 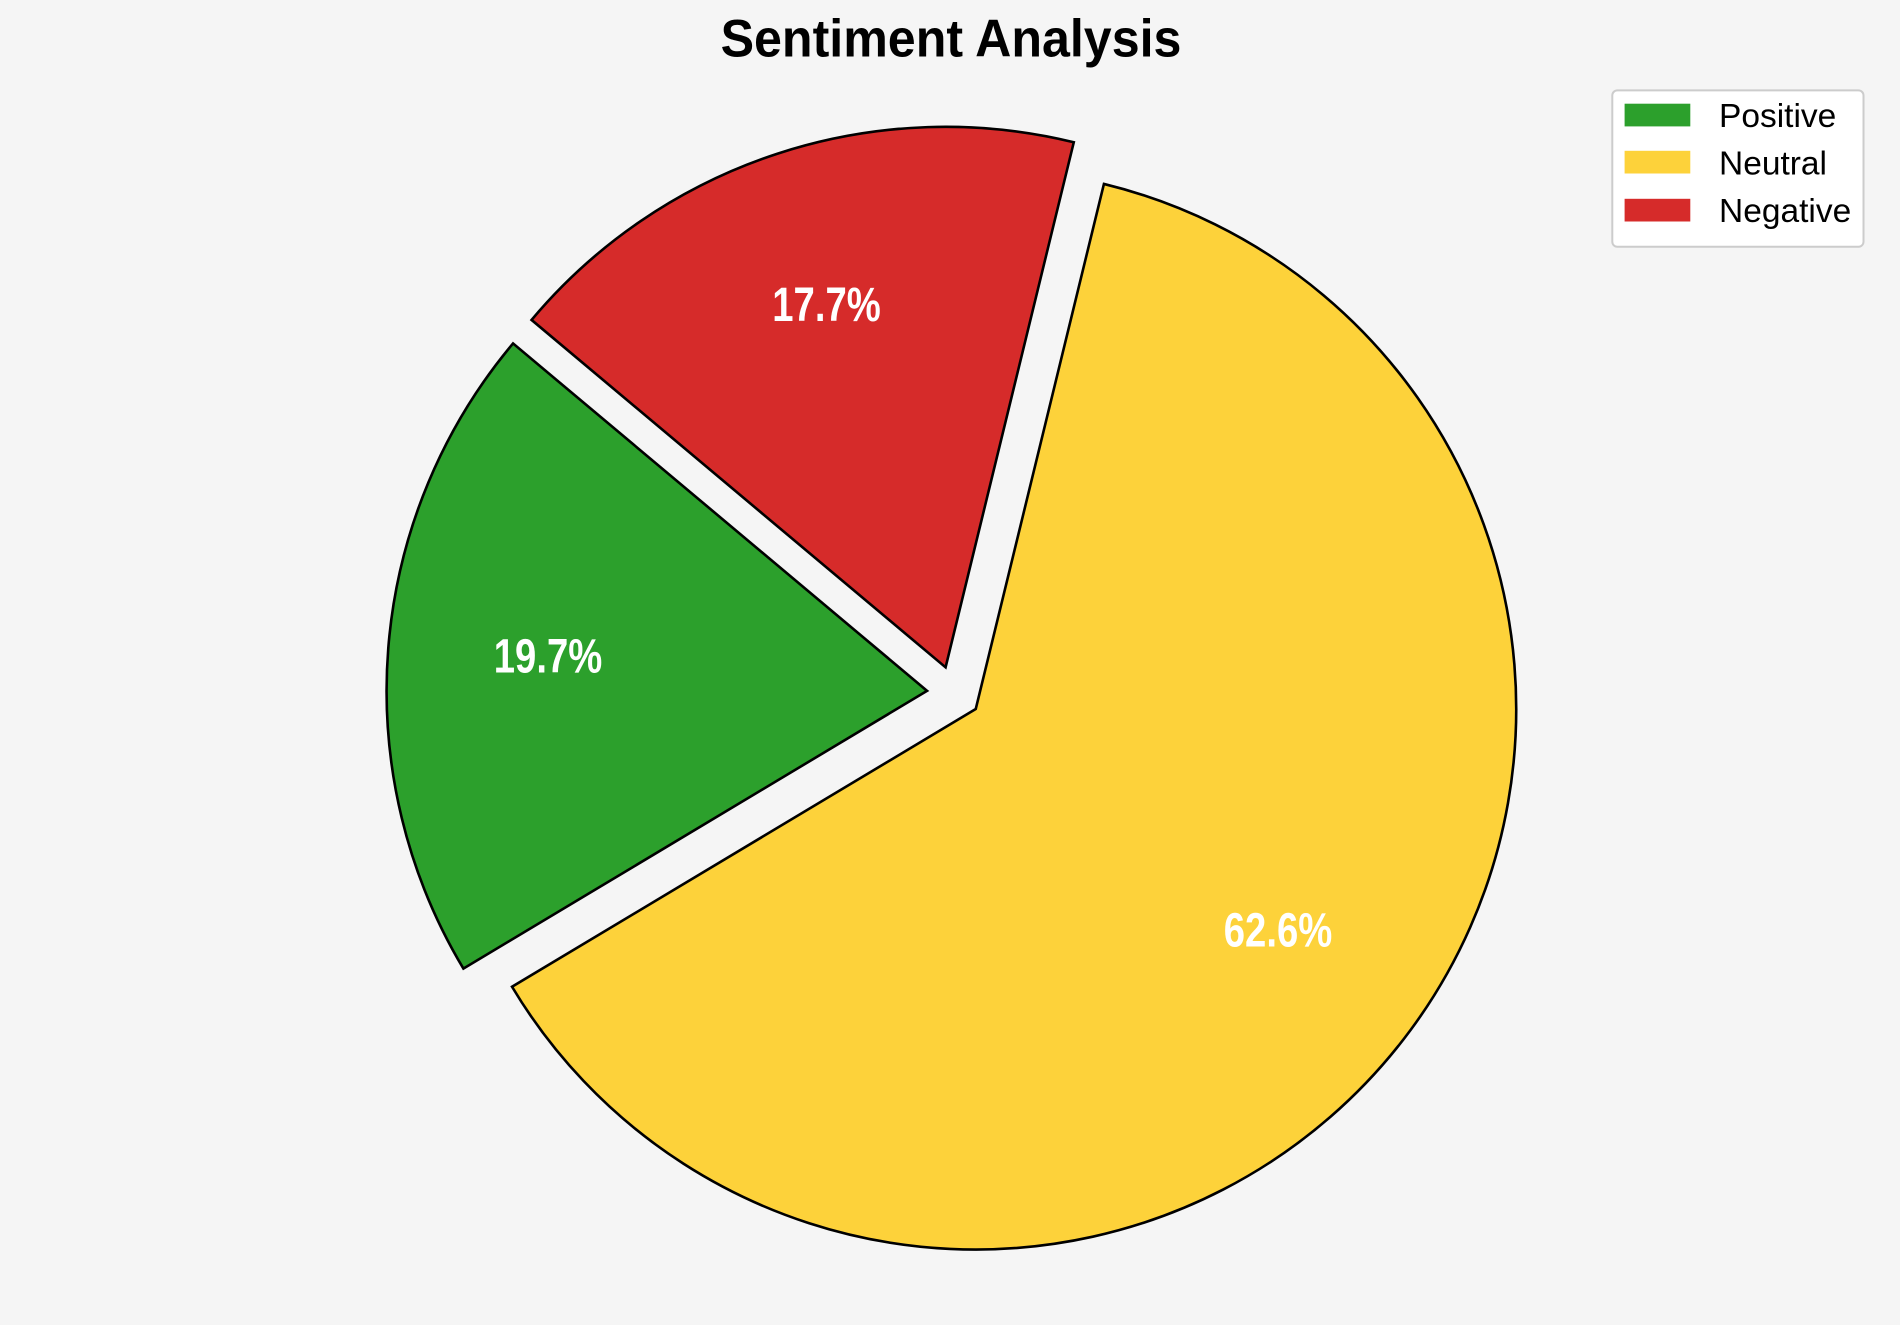 I want to click on svg-text: 19.7%, so click(x=548, y=656).